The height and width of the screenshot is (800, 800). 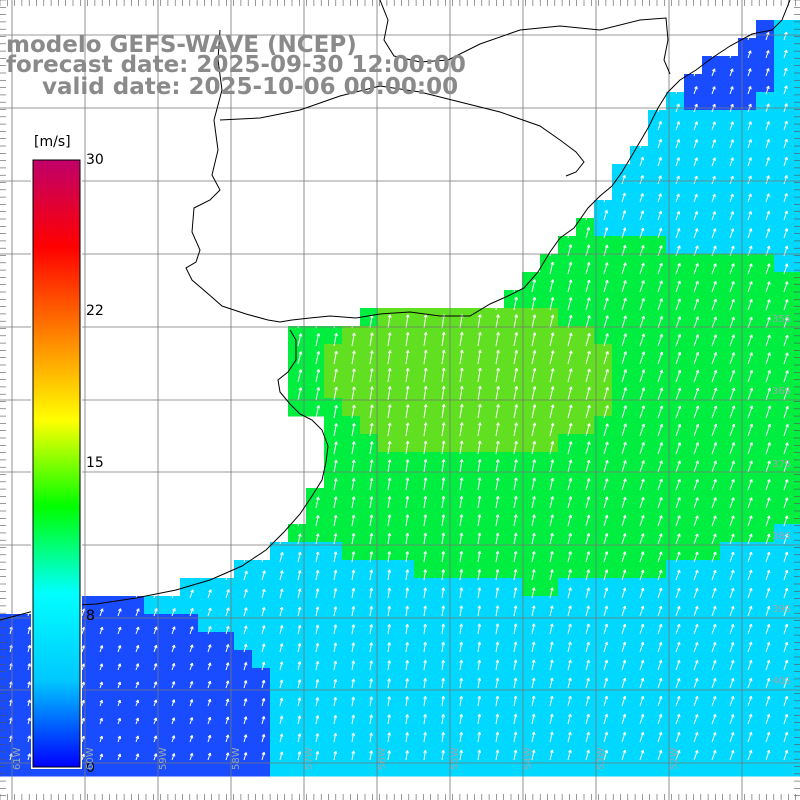 What do you see at coordinates (782, 536) in the screenshot?
I see `lat-label: 38S` at bounding box center [782, 536].